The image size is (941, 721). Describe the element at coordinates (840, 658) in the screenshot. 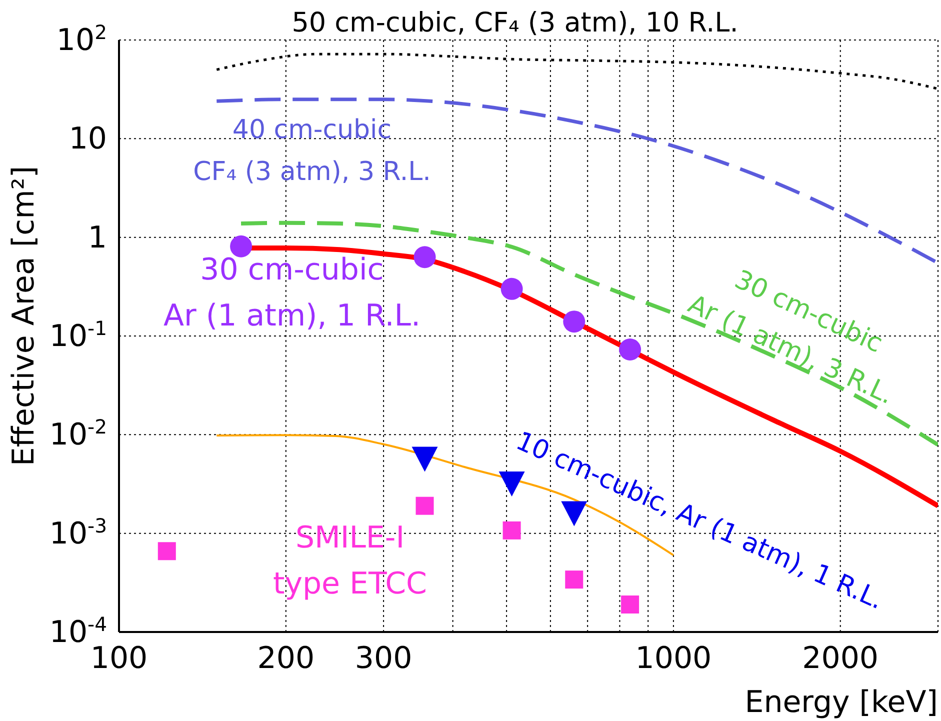

I see `x-tick-label: 2000` at that location.